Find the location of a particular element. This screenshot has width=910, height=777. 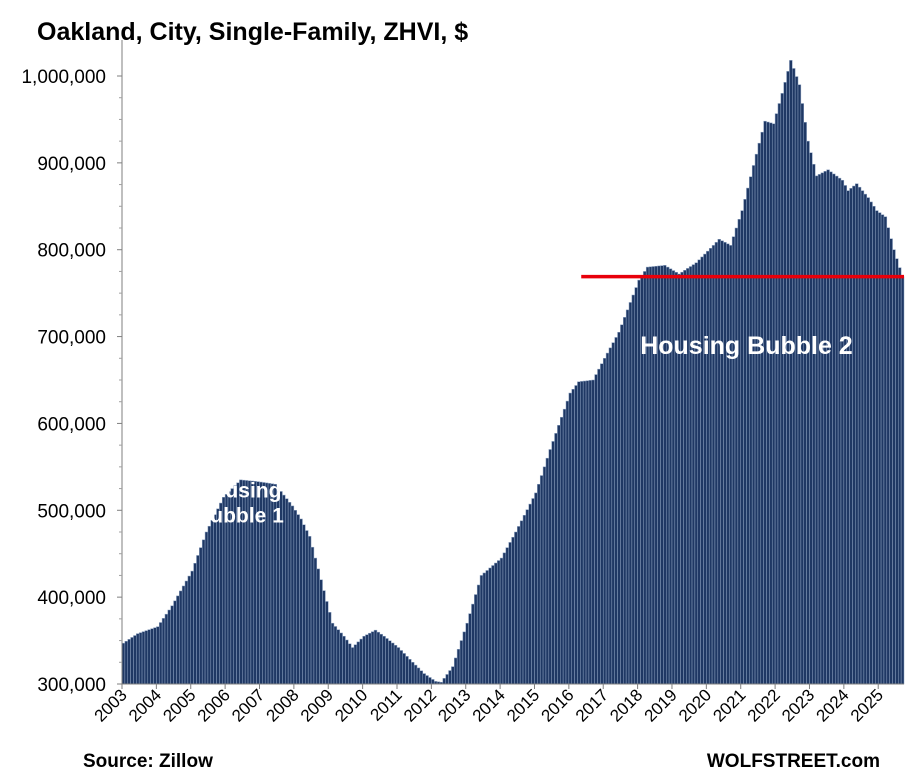

x-tick-label: 2016 is located at coordinates (558, 705).